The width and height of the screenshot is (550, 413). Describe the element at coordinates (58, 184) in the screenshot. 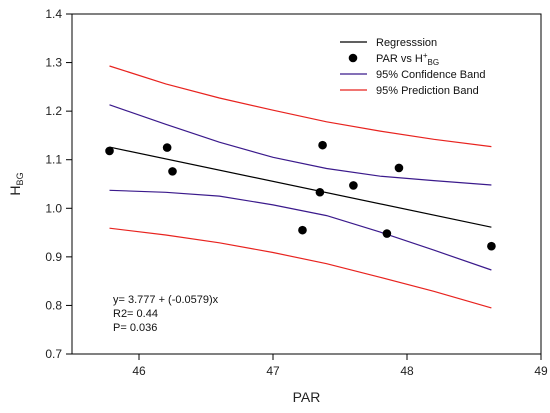

I see `y-axis-ticks: 0.7 0.8 0.9 1.0 1.1 1.2 1.3 1.4` at that location.